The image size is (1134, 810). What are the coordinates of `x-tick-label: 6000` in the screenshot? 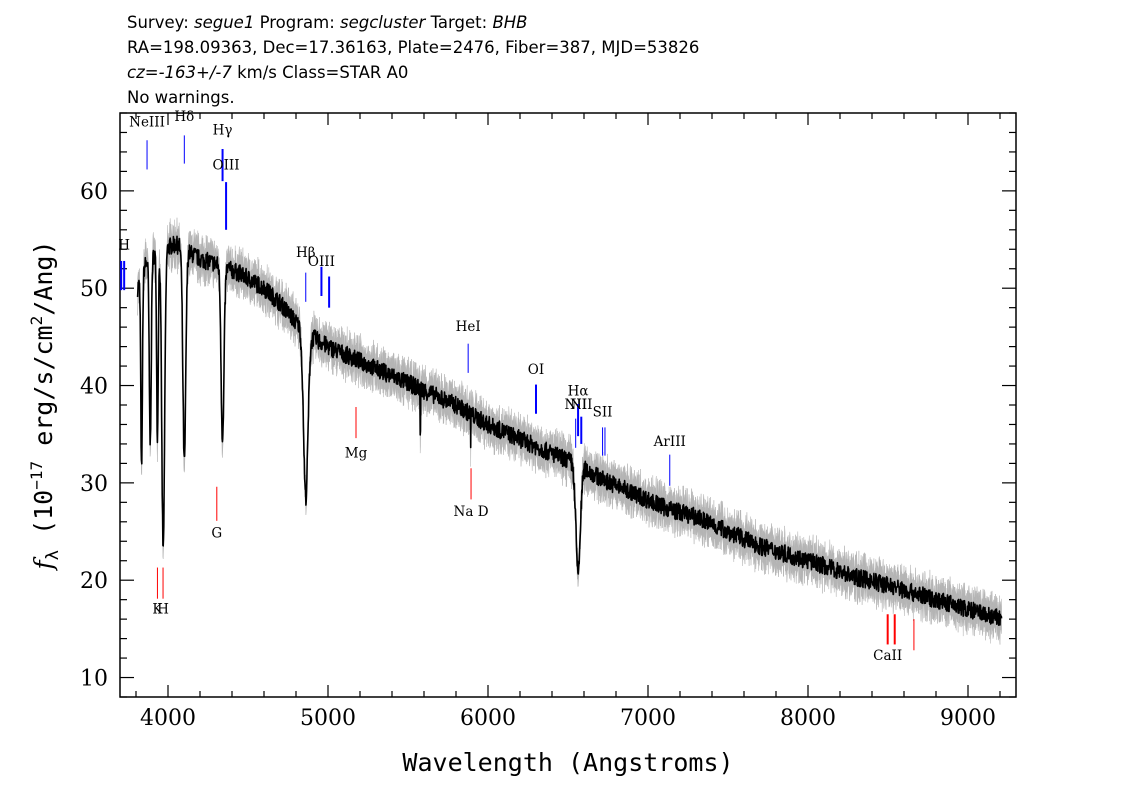 It's located at (488, 718).